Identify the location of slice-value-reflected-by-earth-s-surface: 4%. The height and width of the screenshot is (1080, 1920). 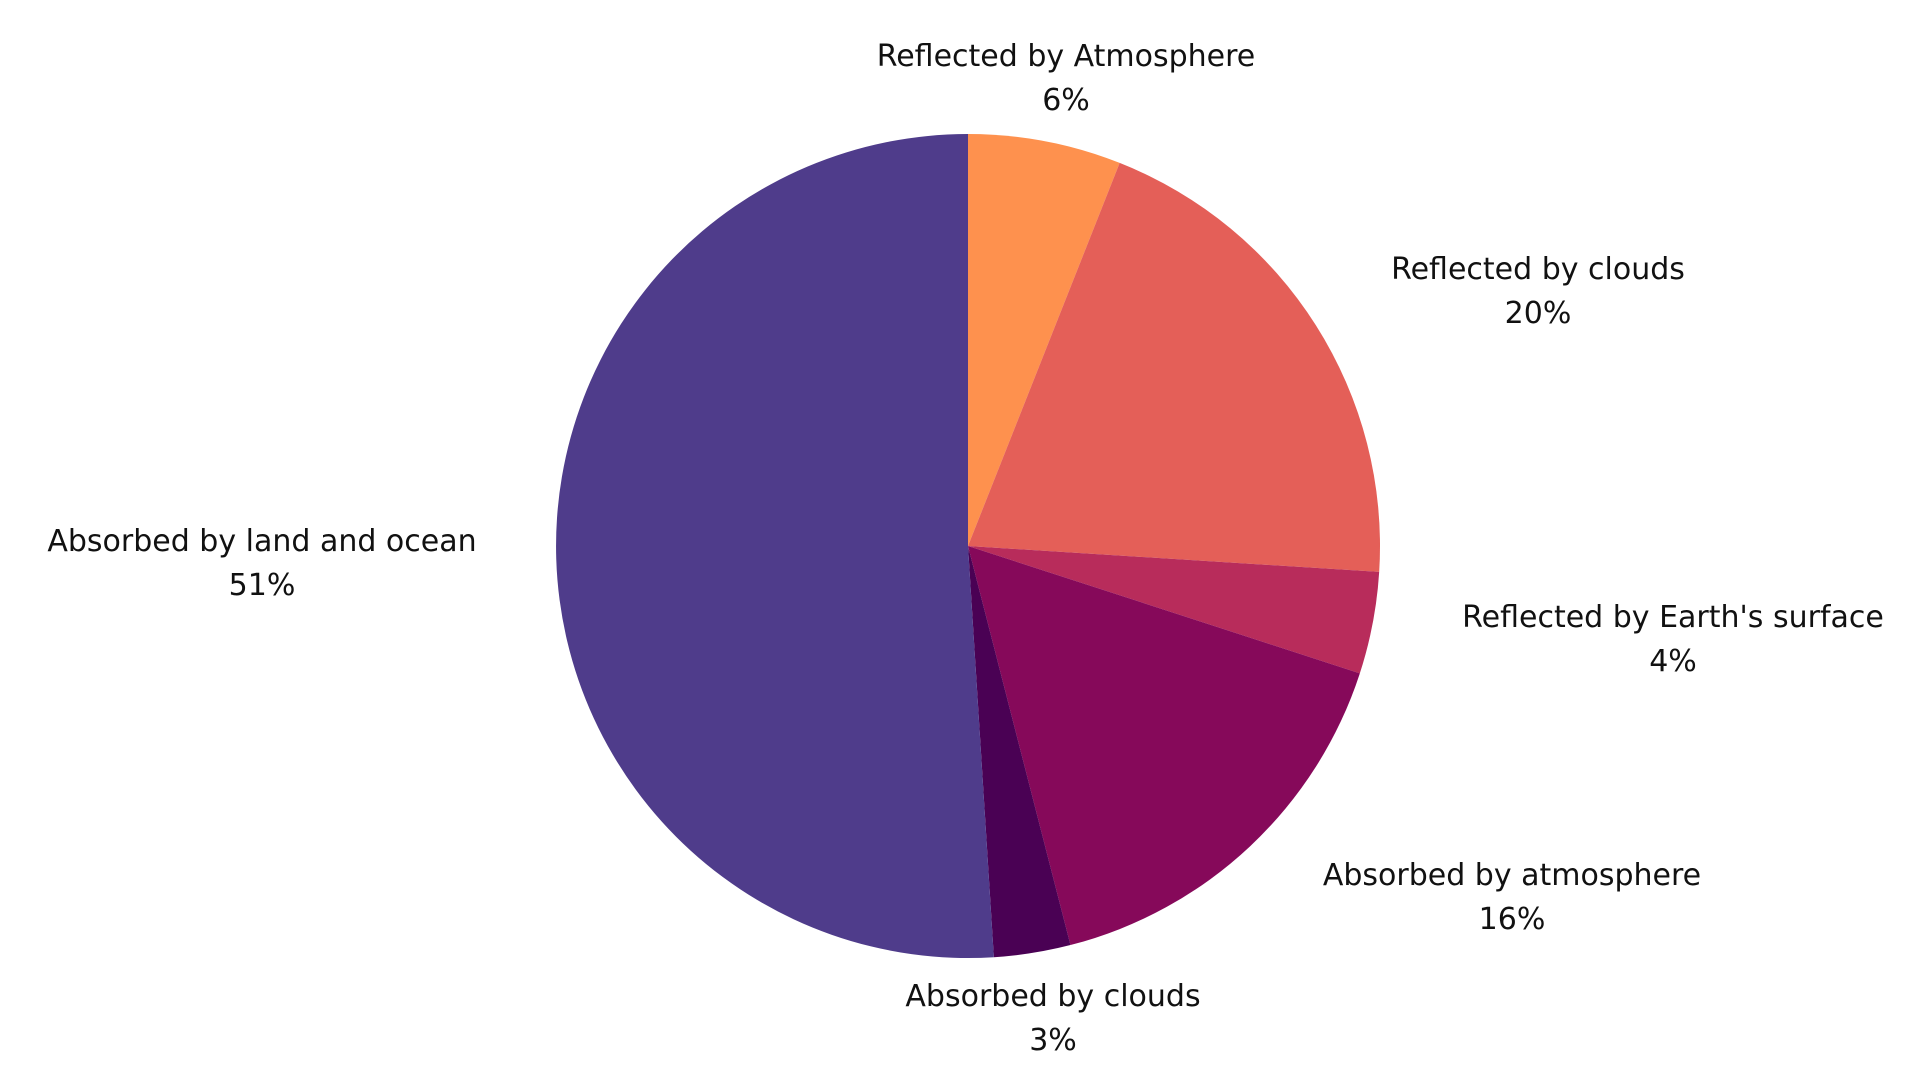
(1673, 661).